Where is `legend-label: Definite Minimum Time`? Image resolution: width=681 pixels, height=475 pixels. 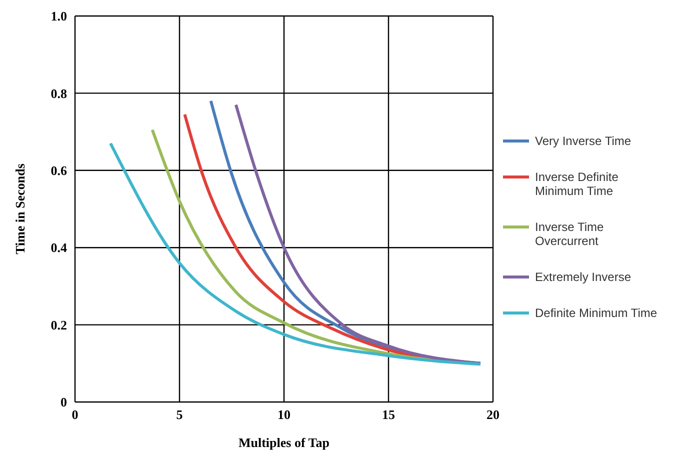 legend-label: Definite Minimum Time is located at coordinates (596, 313).